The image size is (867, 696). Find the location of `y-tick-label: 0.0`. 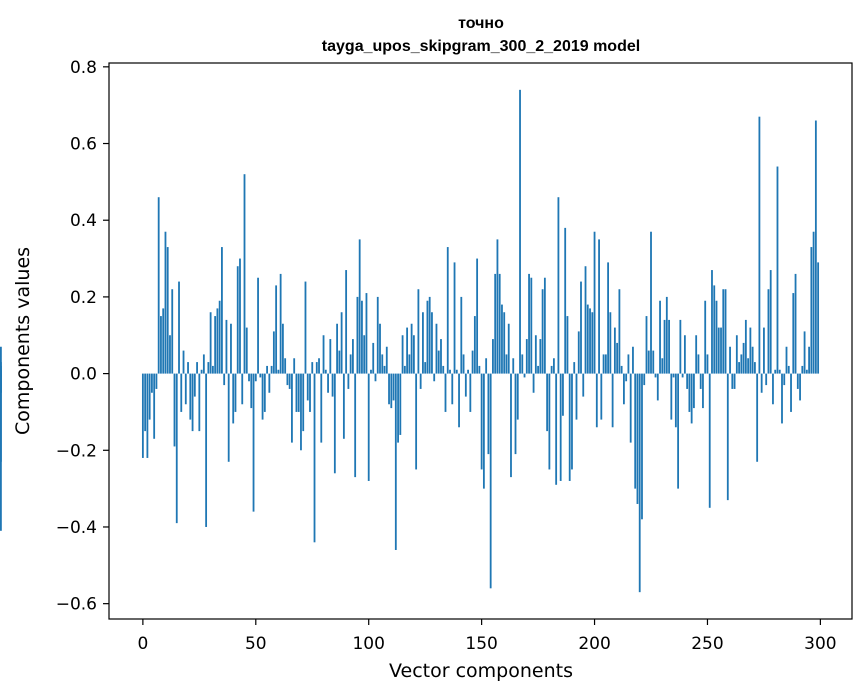

y-tick-label: 0.0 is located at coordinates (83, 375).